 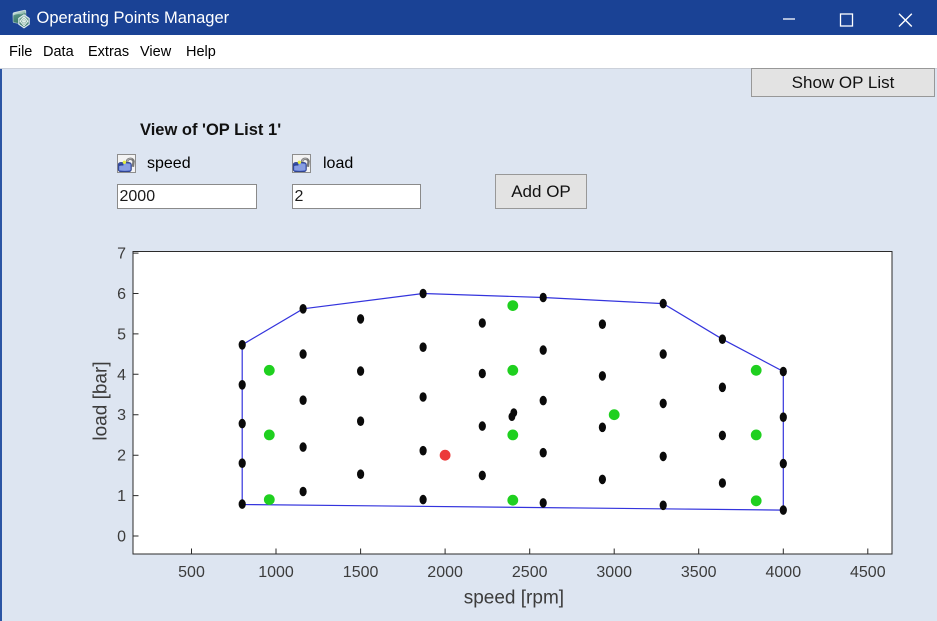 What do you see at coordinates (121, 496) in the screenshot?
I see `svg-text: 1` at bounding box center [121, 496].